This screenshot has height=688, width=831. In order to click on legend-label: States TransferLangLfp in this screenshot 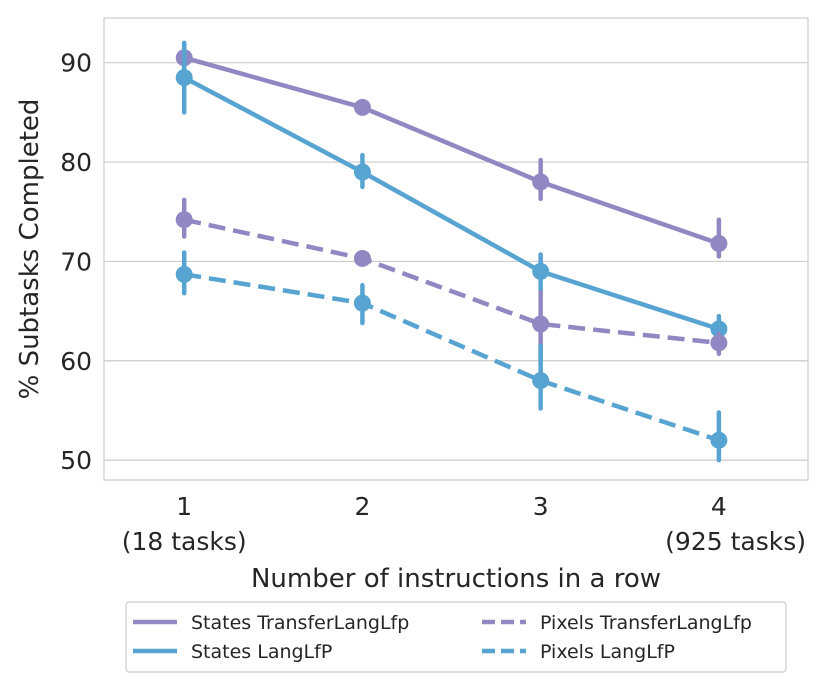, I will do `click(300, 623)`.